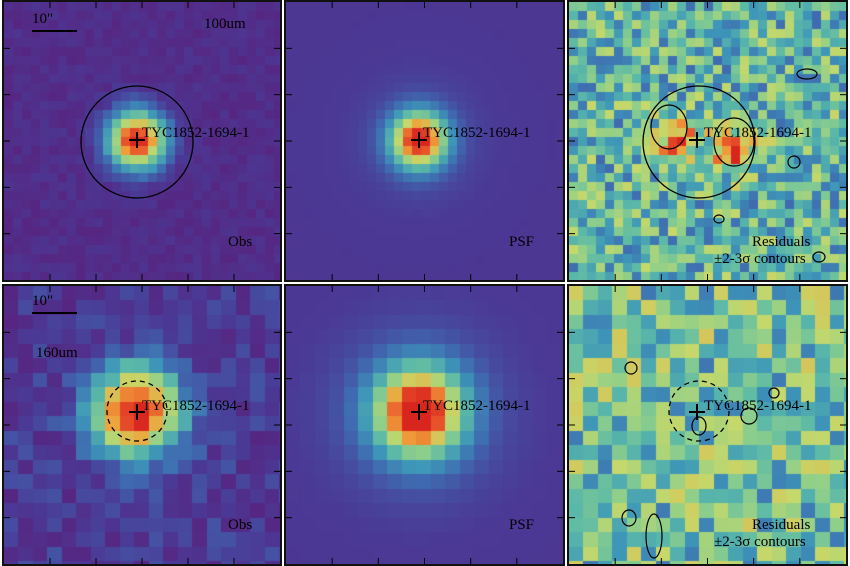 Image resolution: width=850 pixels, height=566 pixels. What do you see at coordinates (57, 353) in the screenshot?
I see `band-label: 160um` at bounding box center [57, 353].